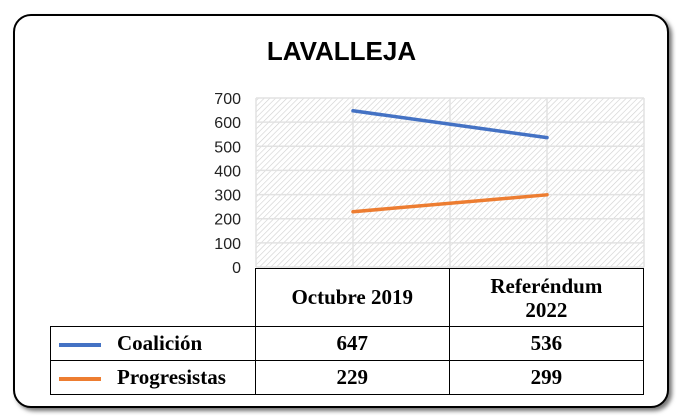  Describe the element at coordinates (227, 123) in the screenshot. I see `y-tick-label: 600` at that location.